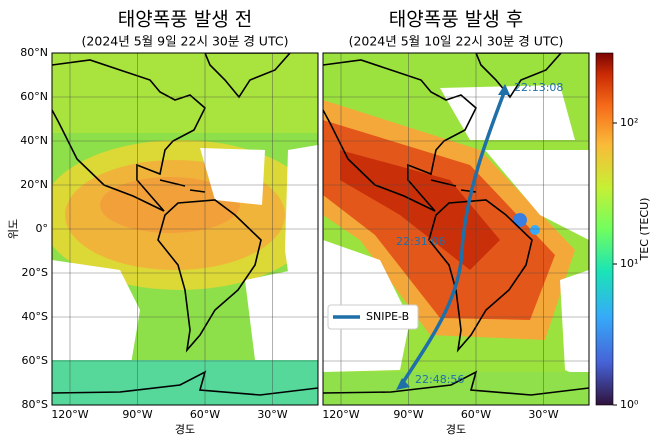 The height and width of the screenshot is (442, 658). I want to click on y-axis-label: 위도, so click(13, 229).